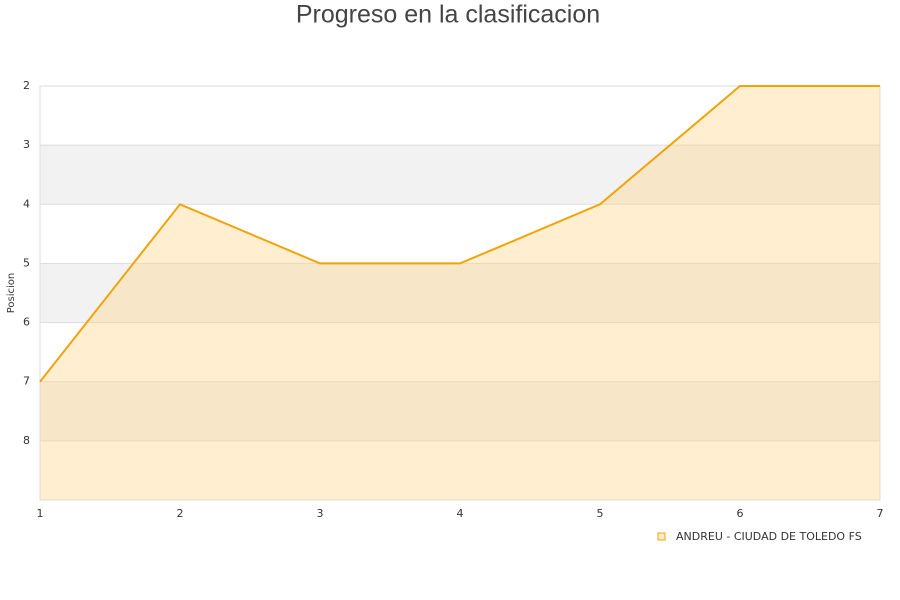 The height and width of the screenshot is (600, 900). What do you see at coordinates (26, 322) in the screenshot?
I see `y-tick-label: 6` at bounding box center [26, 322].